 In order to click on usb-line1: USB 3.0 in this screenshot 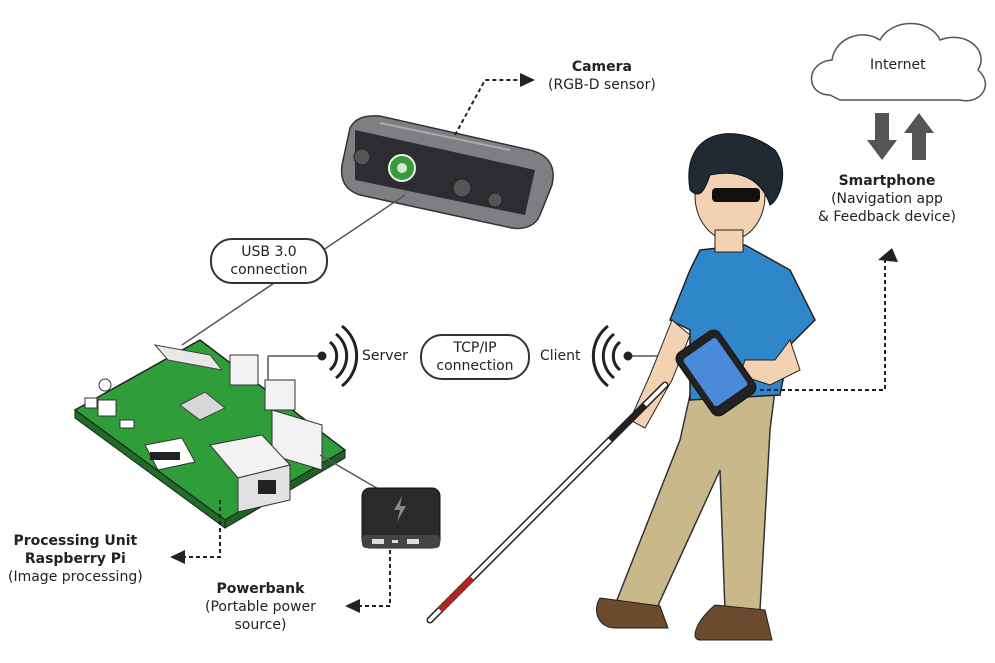, I will do `click(269, 252)`.